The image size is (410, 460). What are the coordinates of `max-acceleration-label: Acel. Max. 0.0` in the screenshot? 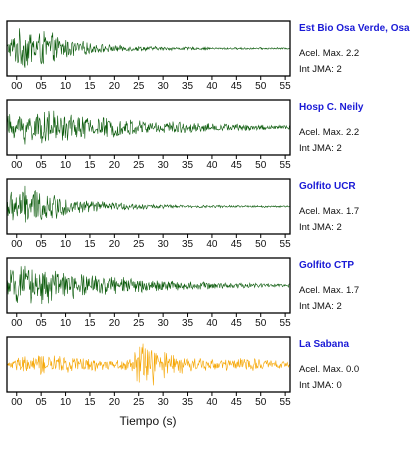 It's located at (329, 369).